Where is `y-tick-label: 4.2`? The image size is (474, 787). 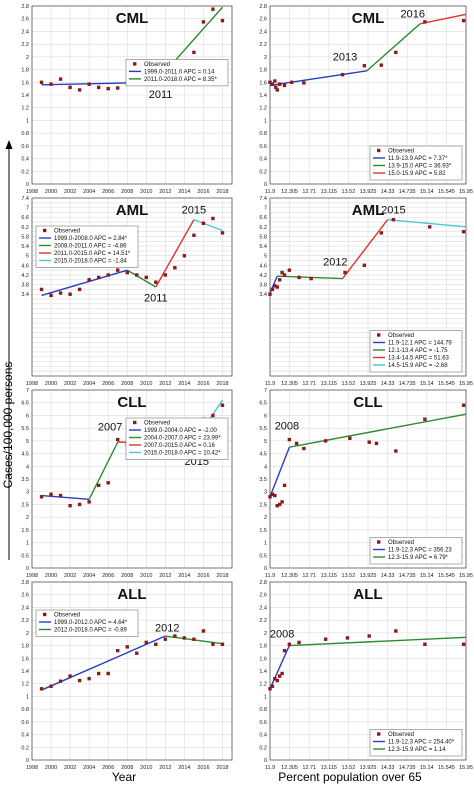
y-tick-label: 4.2 is located at coordinates (263, 276).